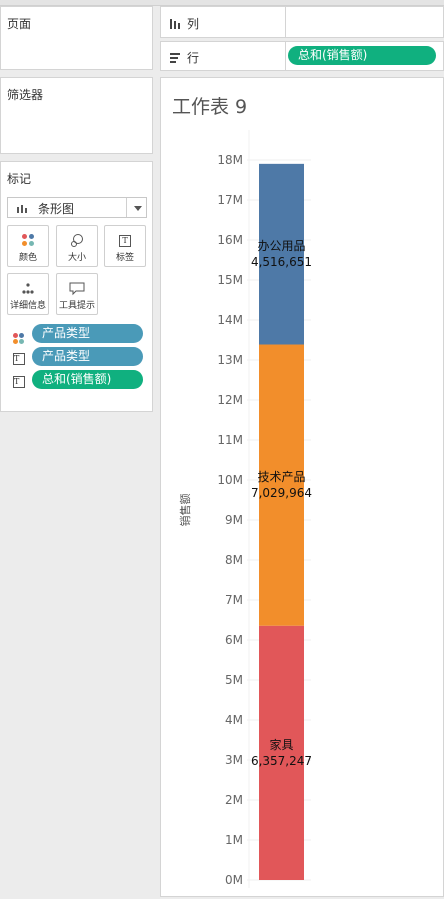  What do you see at coordinates (230, 160) in the screenshot?
I see `y-tick-label: 18M` at bounding box center [230, 160].